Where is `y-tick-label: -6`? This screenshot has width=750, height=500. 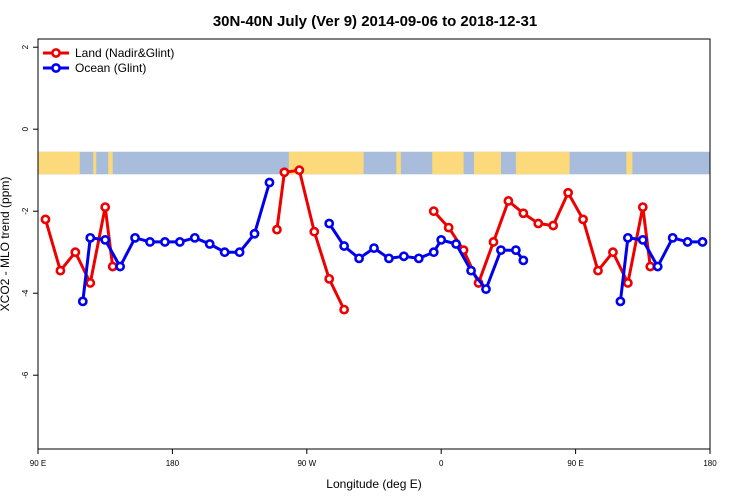
y-tick-label: -6 is located at coordinates (25, 375).